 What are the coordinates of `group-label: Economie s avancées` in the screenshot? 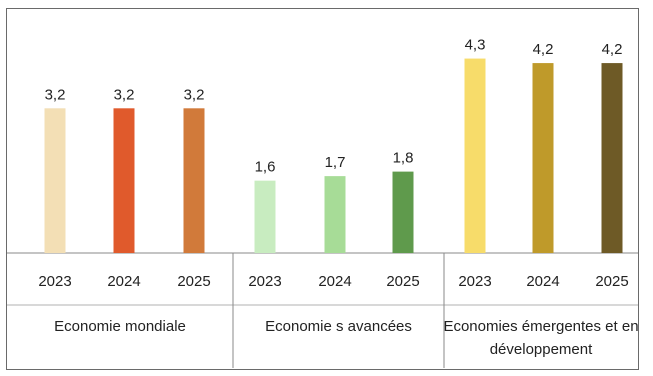 It's located at (338, 326).